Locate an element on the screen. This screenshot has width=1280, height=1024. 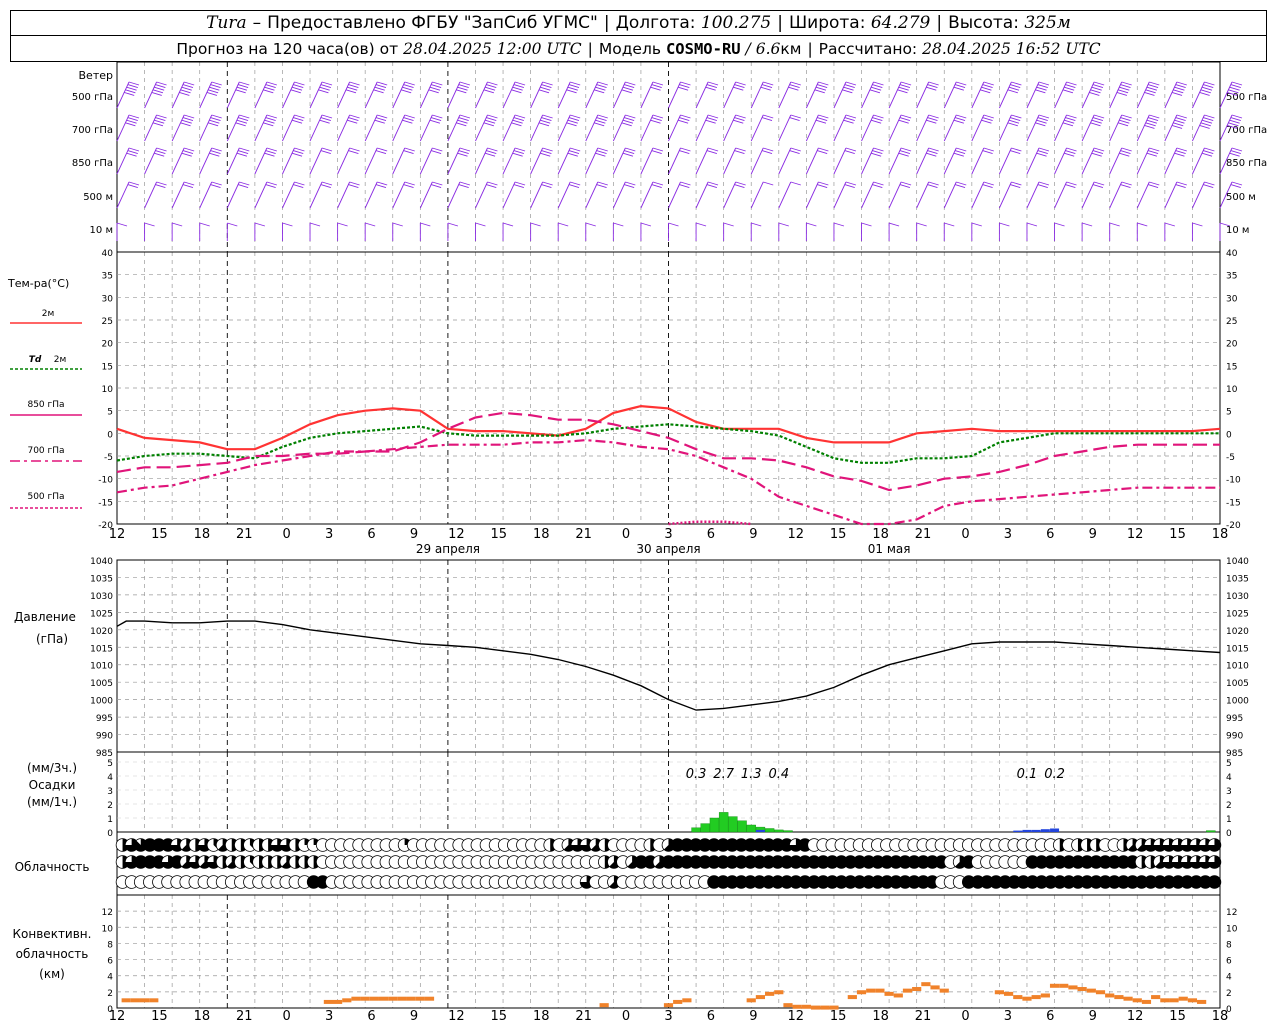
time-tick-label-bottom: 18 is located at coordinates (541, 1016).